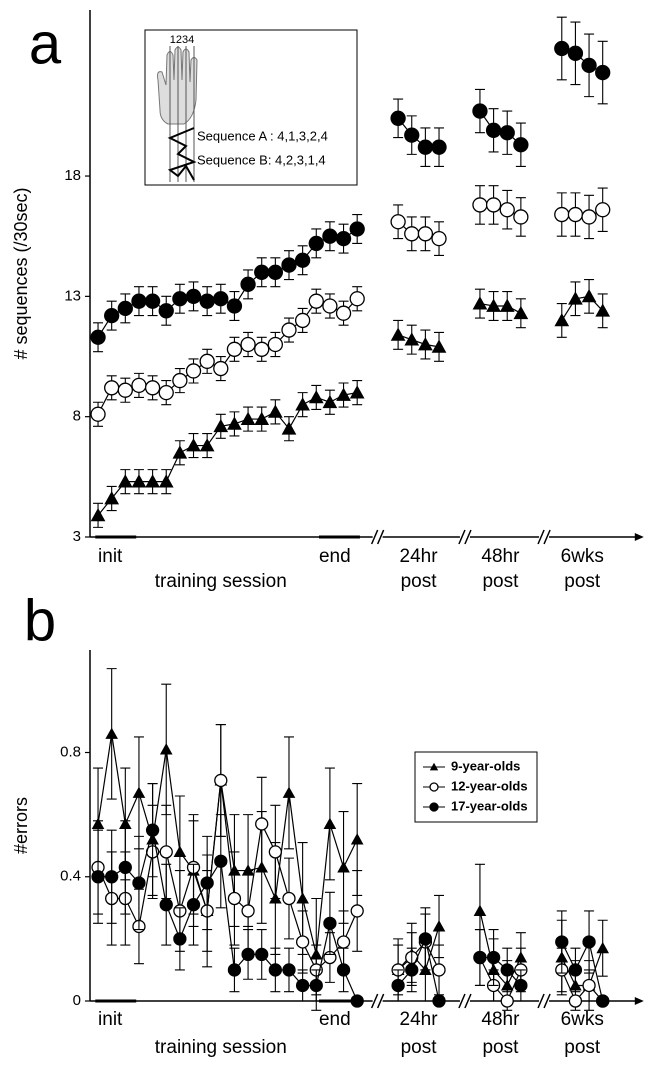 The height and width of the screenshot is (1077, 645). I want to click on y-axis-label: #errors, so click(21, 825).